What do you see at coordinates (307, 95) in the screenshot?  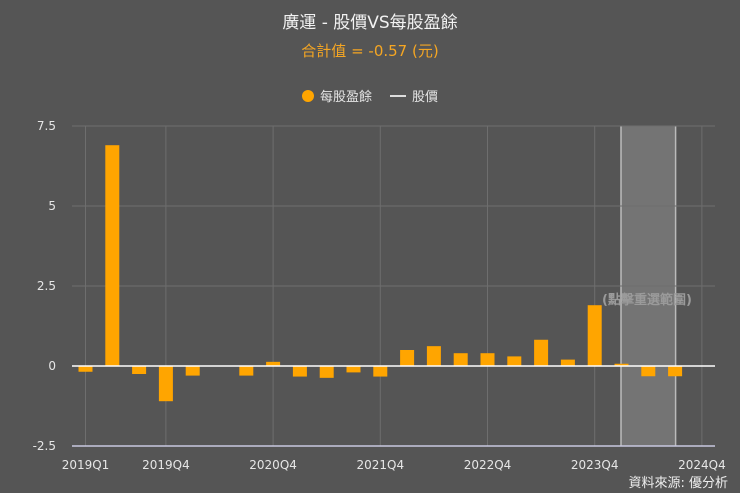 I see `circle-icon` at bounding box center [307, 95].